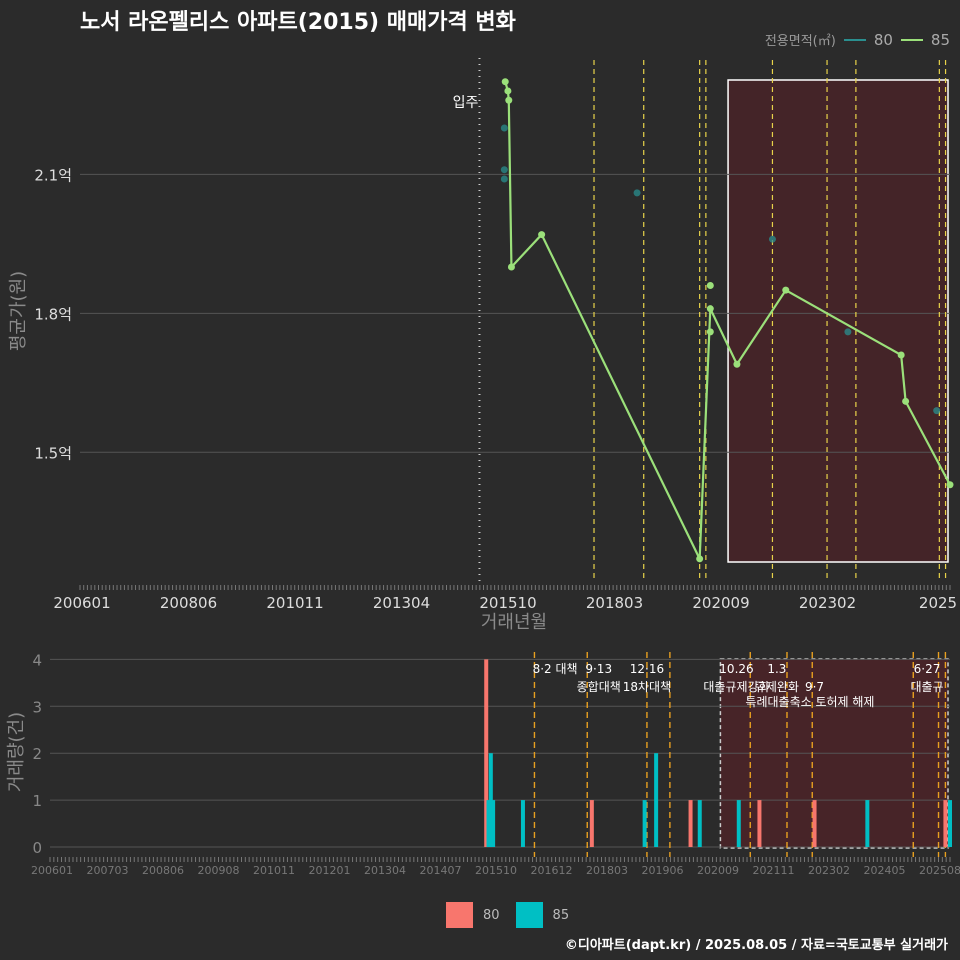 The height and width of the screenshot is (960, 960). I want to click on x-tick-label-7: 202302, so click(827, 603).